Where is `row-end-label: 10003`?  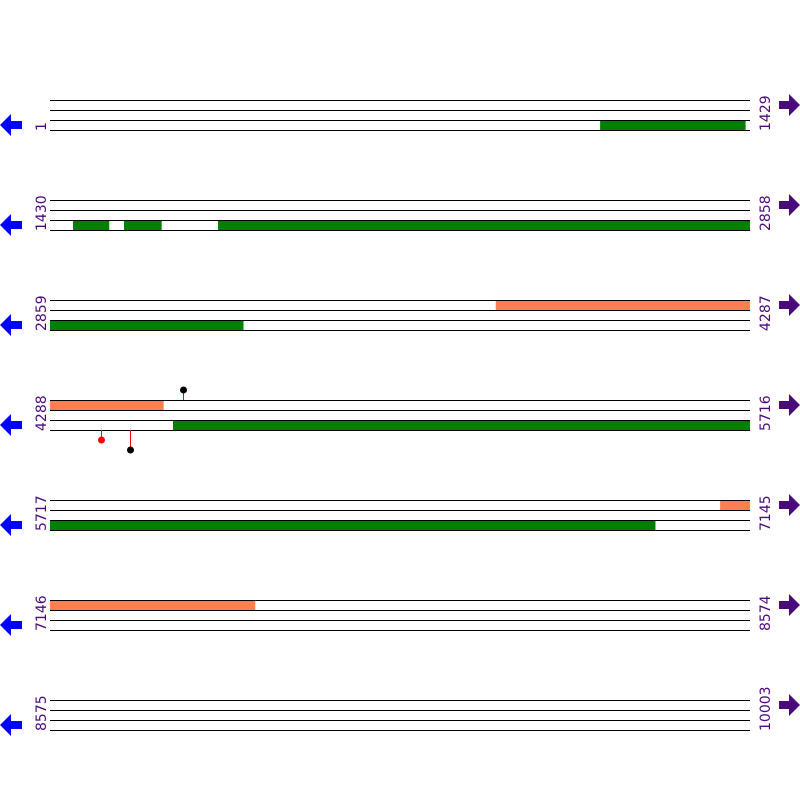
row-end-label: 10003 is located at coordinates (766, 708).